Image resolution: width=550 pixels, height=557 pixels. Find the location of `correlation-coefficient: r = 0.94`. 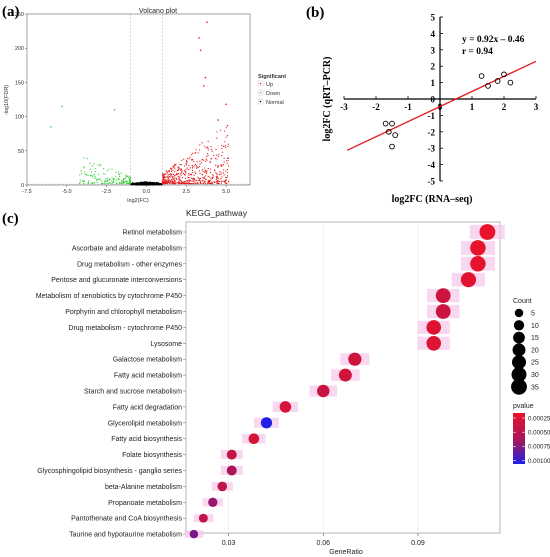

correlation-coefficient: r = 0.94 is located at coordinates (477, 52).